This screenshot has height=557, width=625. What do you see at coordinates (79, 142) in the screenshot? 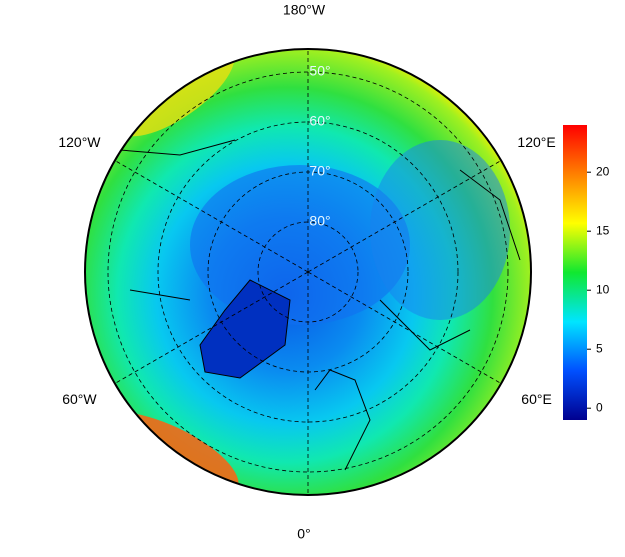
I see `longitude-label: 120°W` at bounding box center [79, 142].